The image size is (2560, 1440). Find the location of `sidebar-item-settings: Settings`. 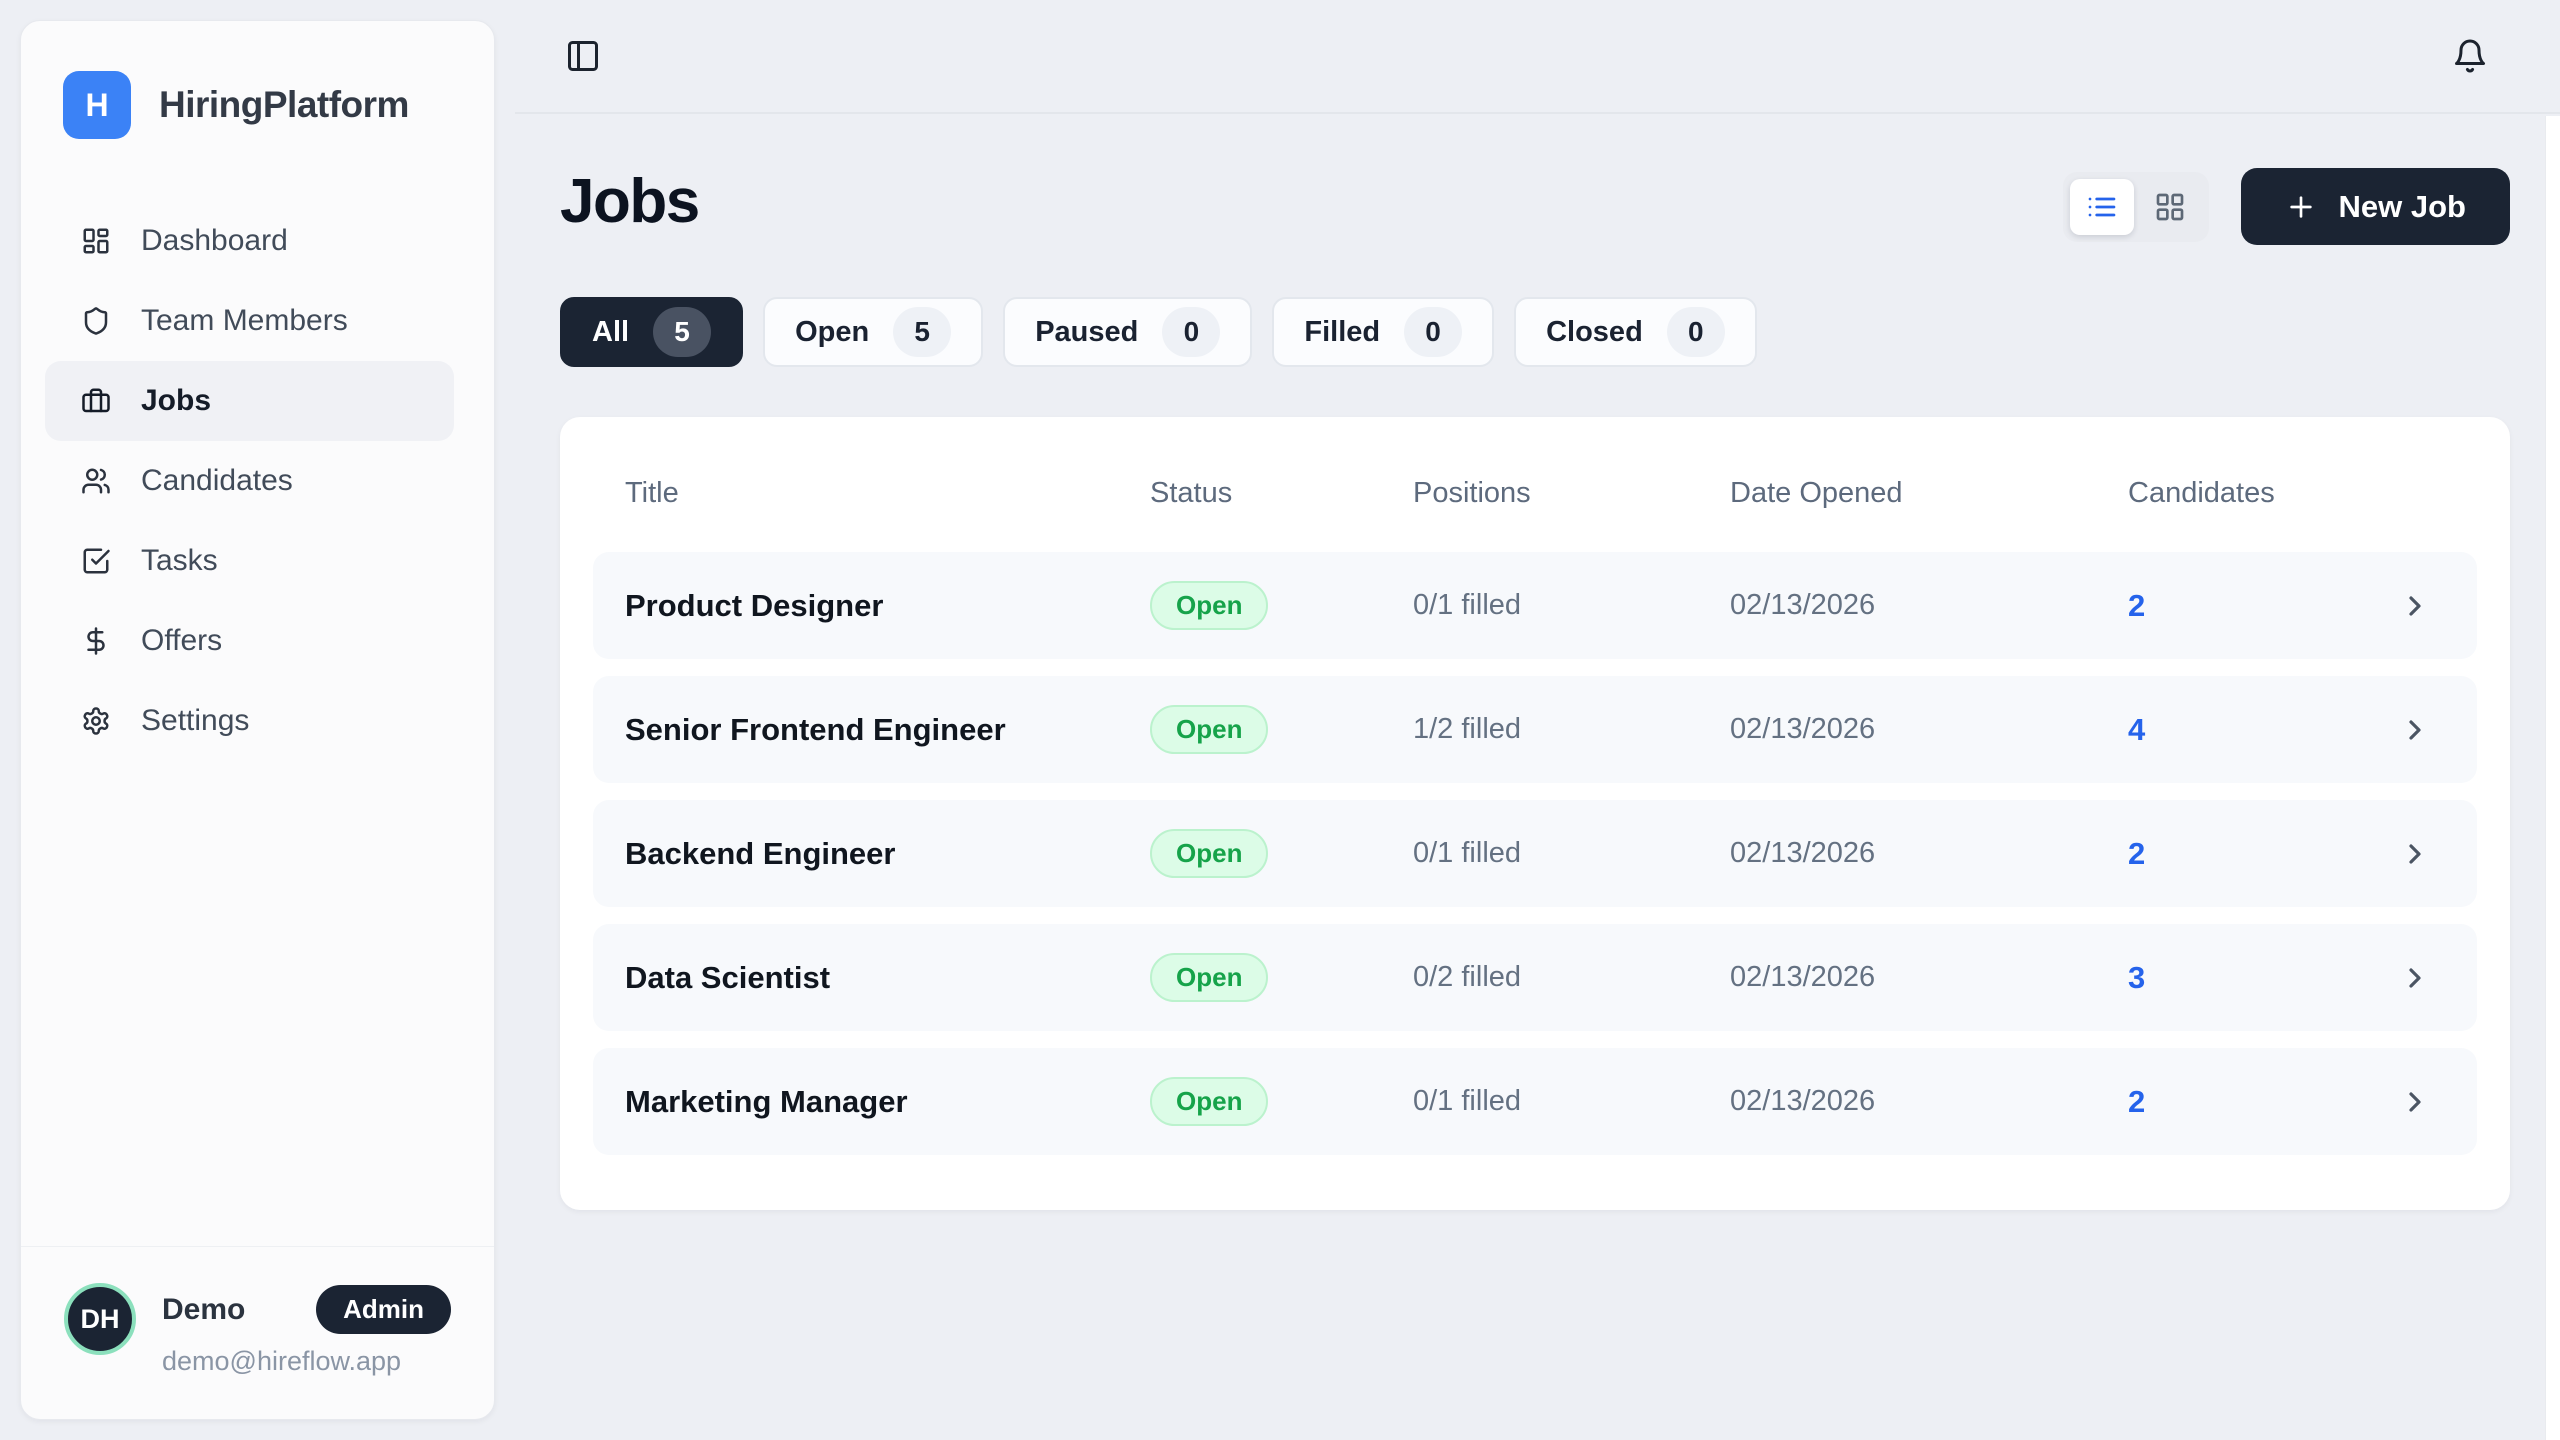

sidebar-item-settings: Settings is located at coordinates (249, 721).